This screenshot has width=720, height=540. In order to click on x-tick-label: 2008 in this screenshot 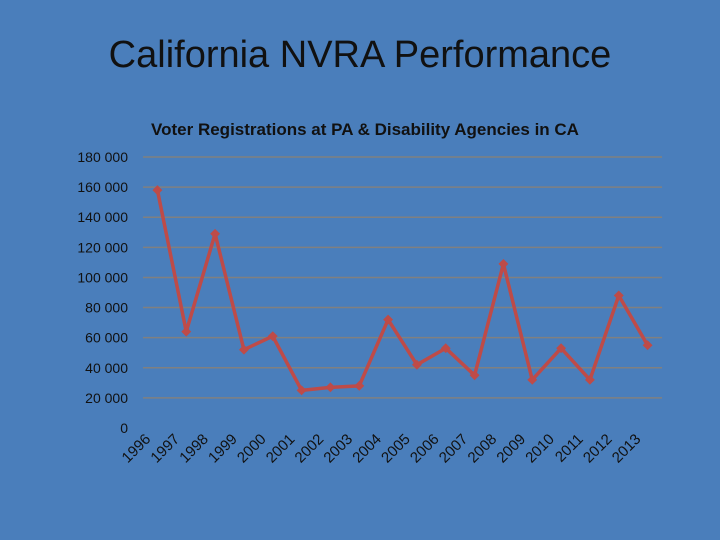, I will do `click(483, 449)`.